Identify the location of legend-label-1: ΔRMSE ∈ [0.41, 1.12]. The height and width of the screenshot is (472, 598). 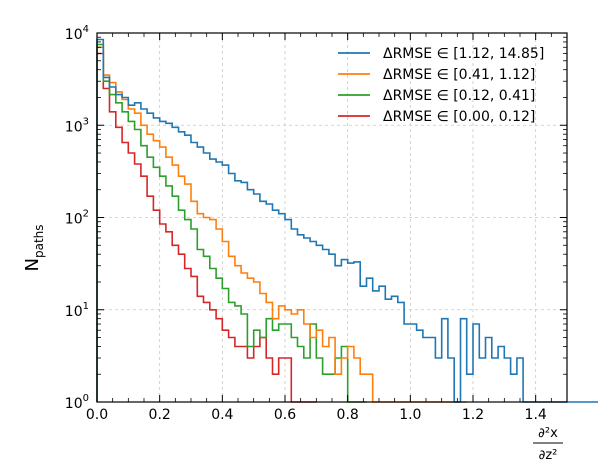
(459, 75).